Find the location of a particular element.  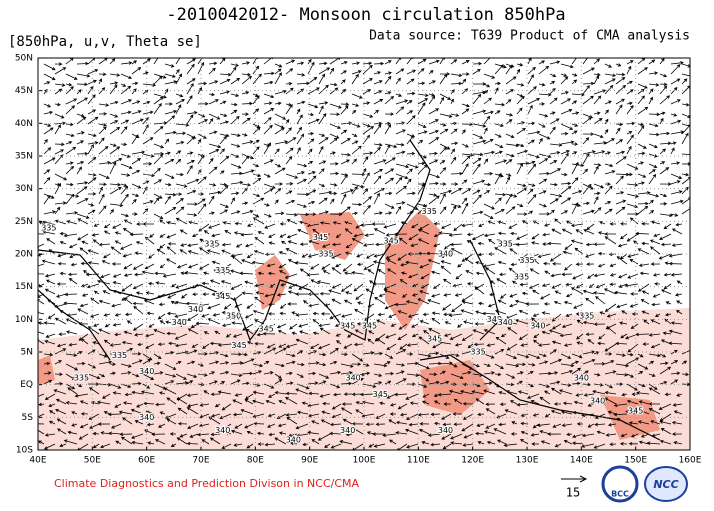

lon-tick-label: 140E is located at coordinates (581, 461).